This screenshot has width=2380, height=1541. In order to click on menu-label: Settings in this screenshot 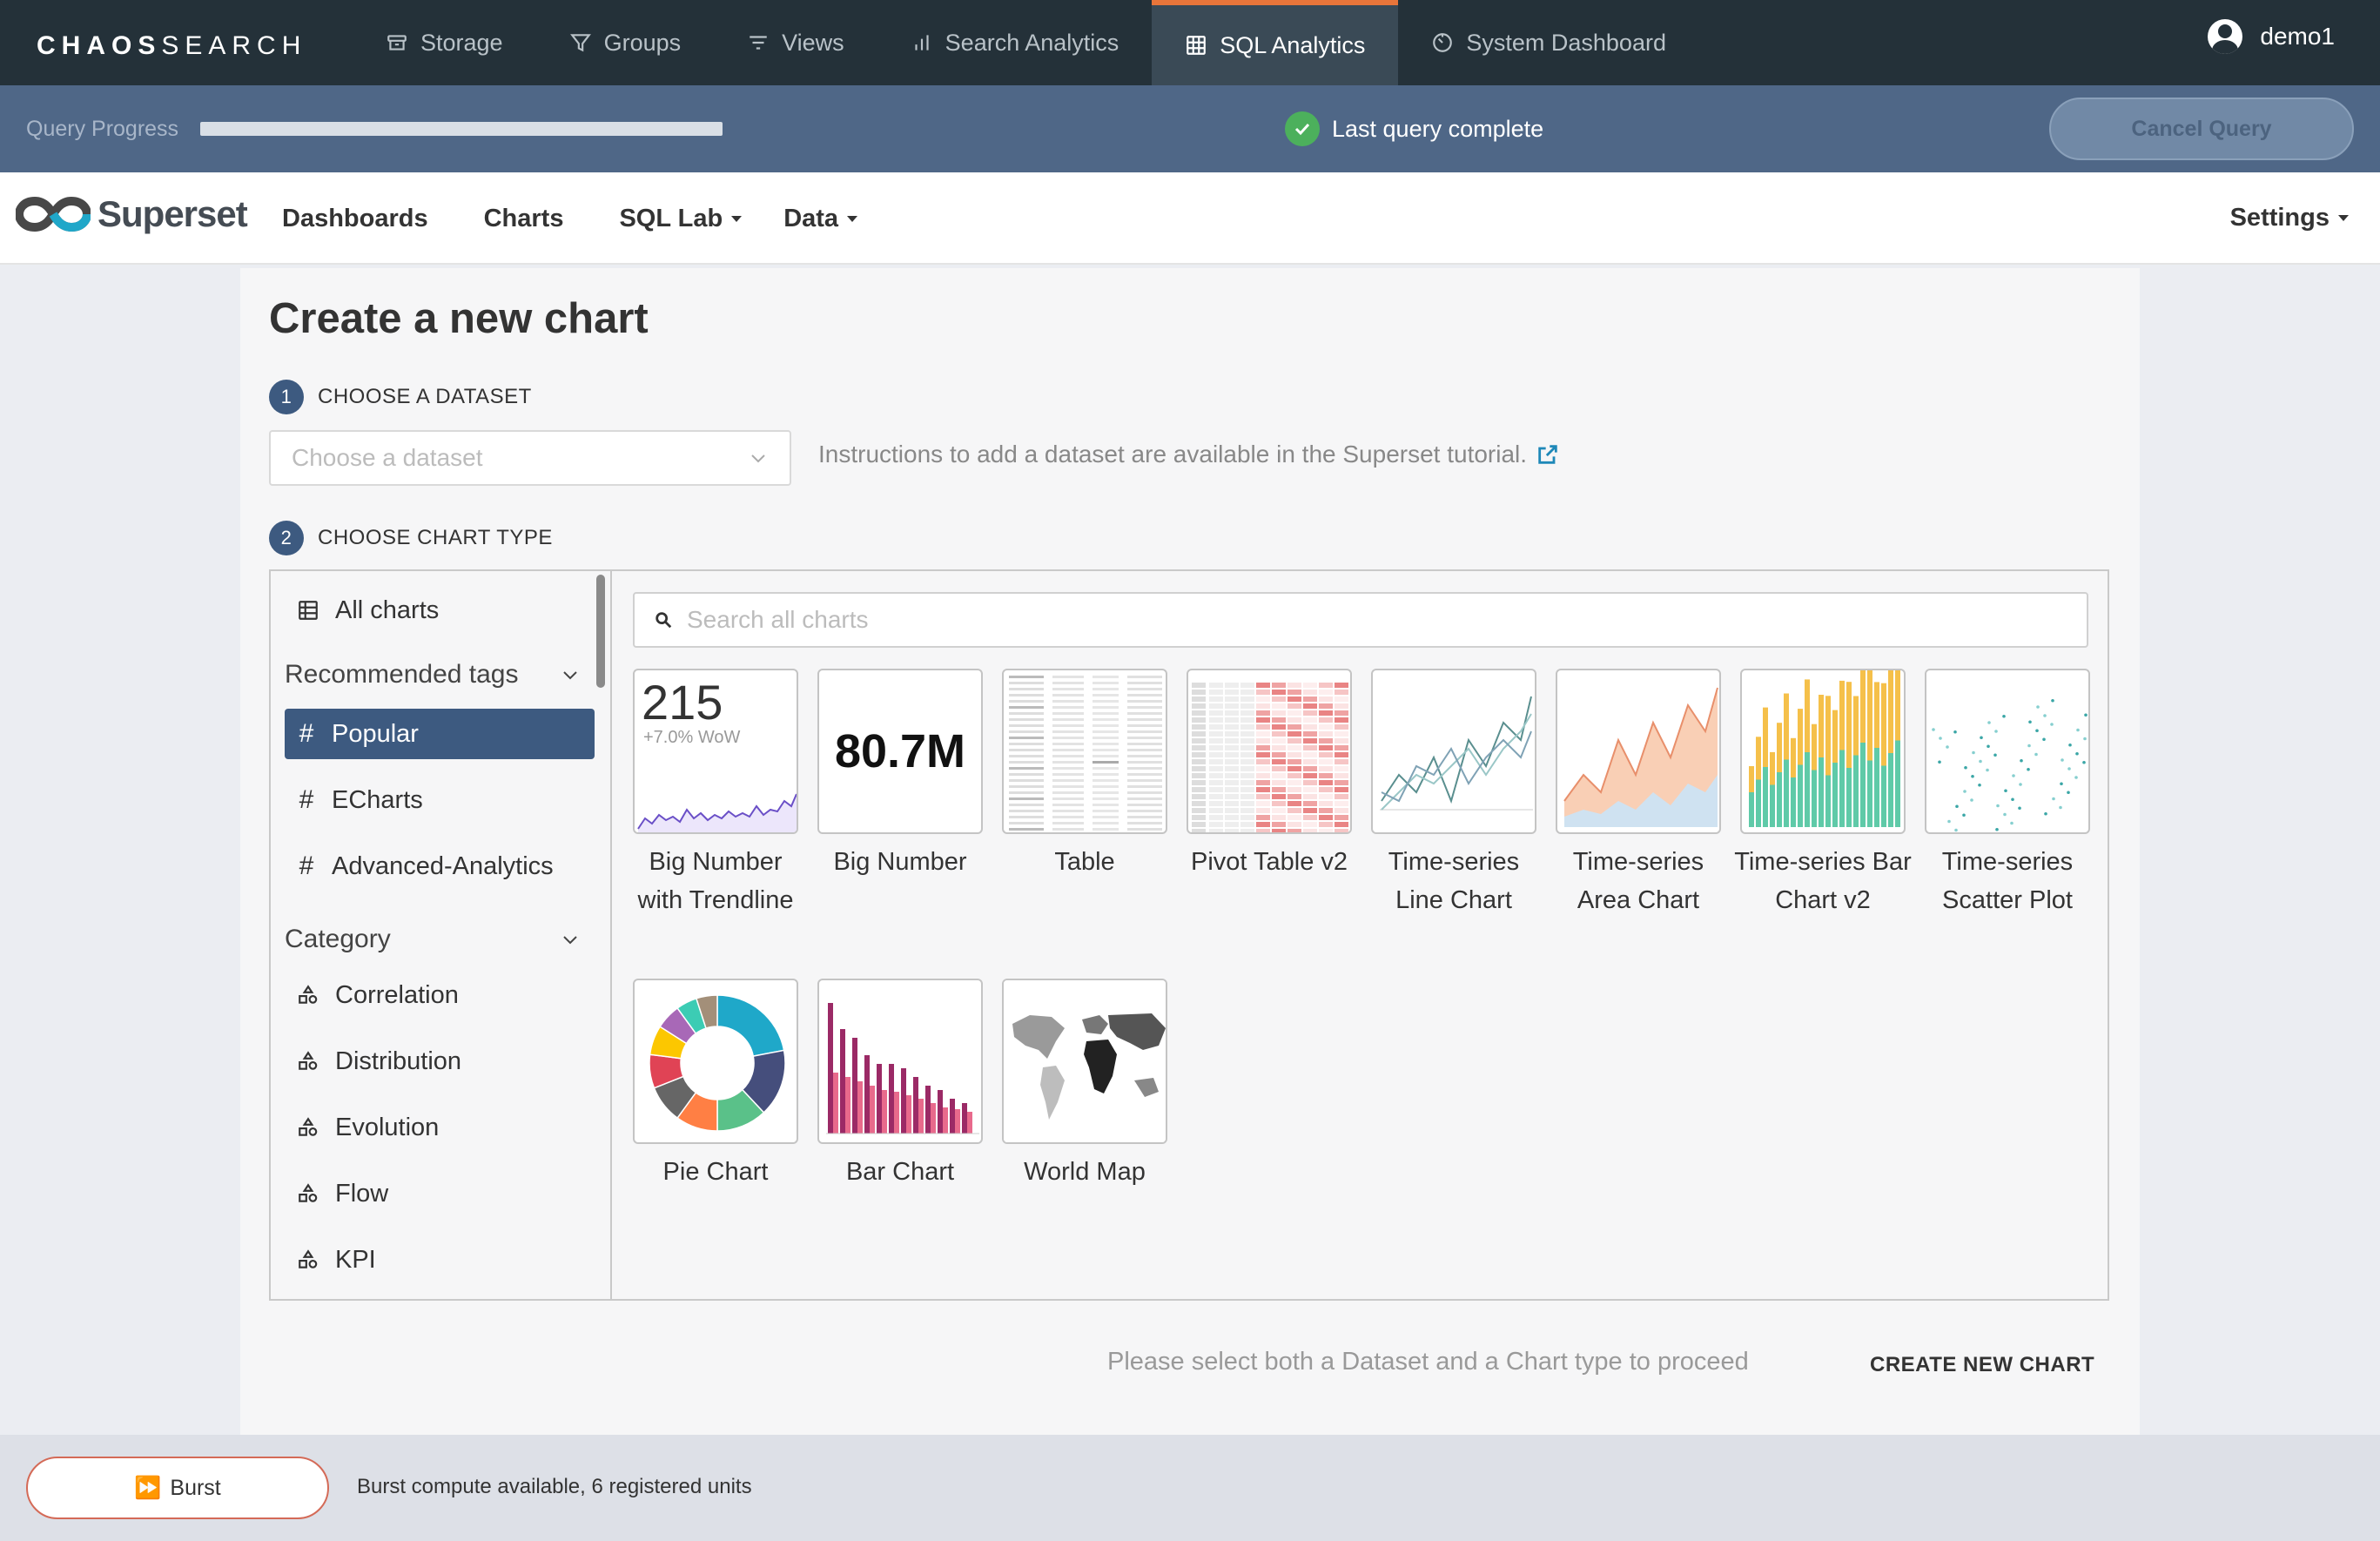, I will do `click(2279, 218)`.